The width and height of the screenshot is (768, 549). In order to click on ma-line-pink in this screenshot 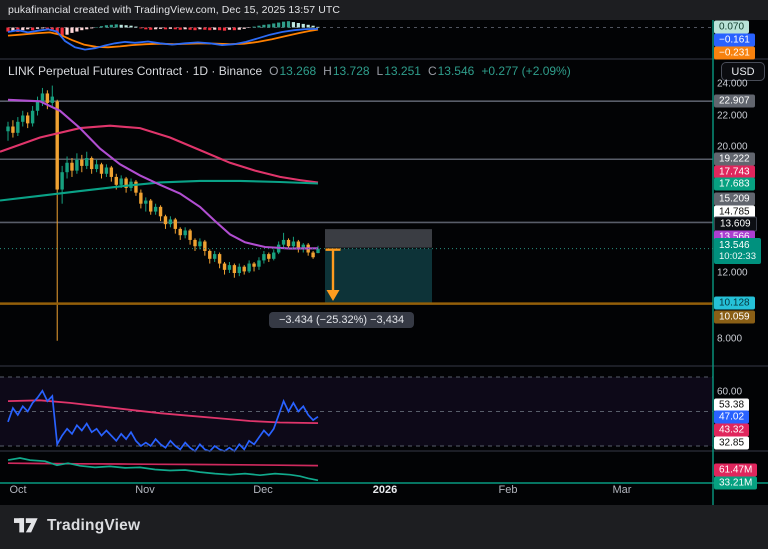, I will do `click(159, 154)`.